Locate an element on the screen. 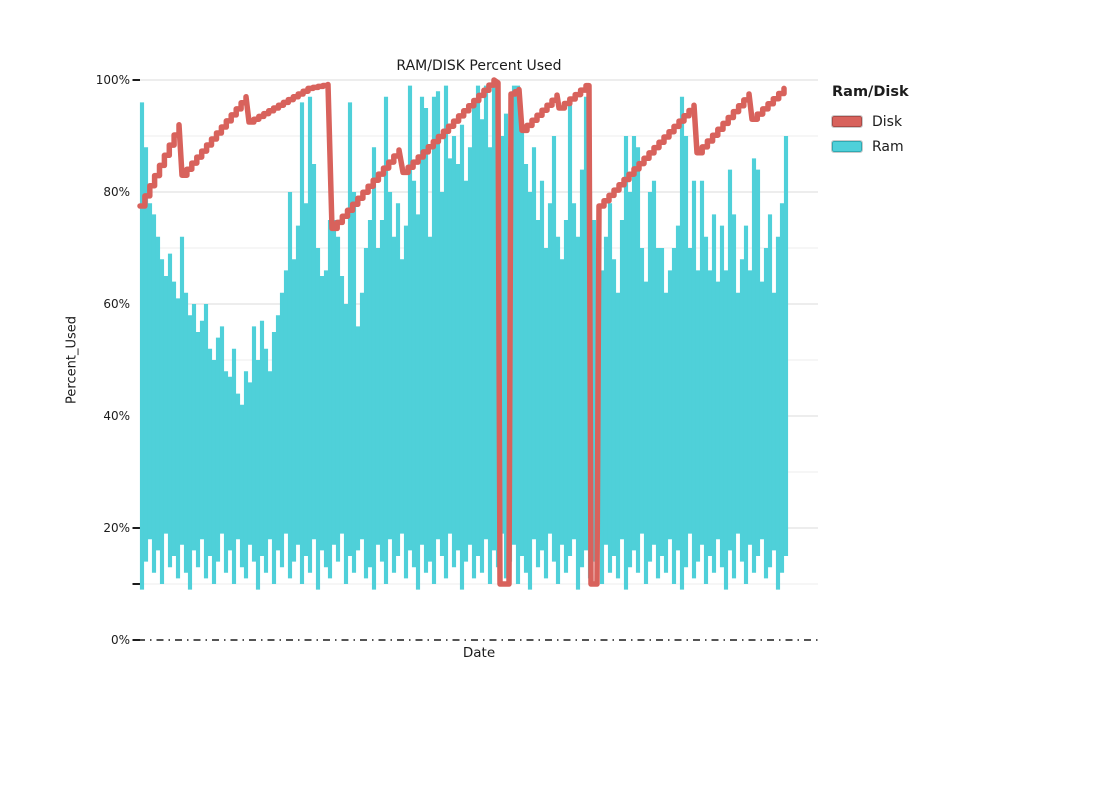  chart-title: RAM/DISK Percent Used is located at coordinates (479, 66).